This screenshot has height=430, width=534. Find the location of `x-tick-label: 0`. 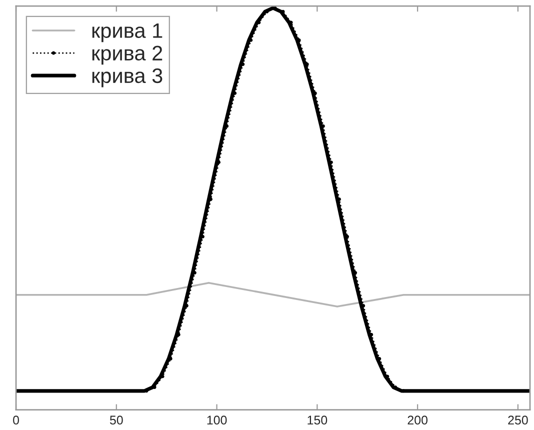

x-tick-label: 0 is located at coordinates (16, 420).